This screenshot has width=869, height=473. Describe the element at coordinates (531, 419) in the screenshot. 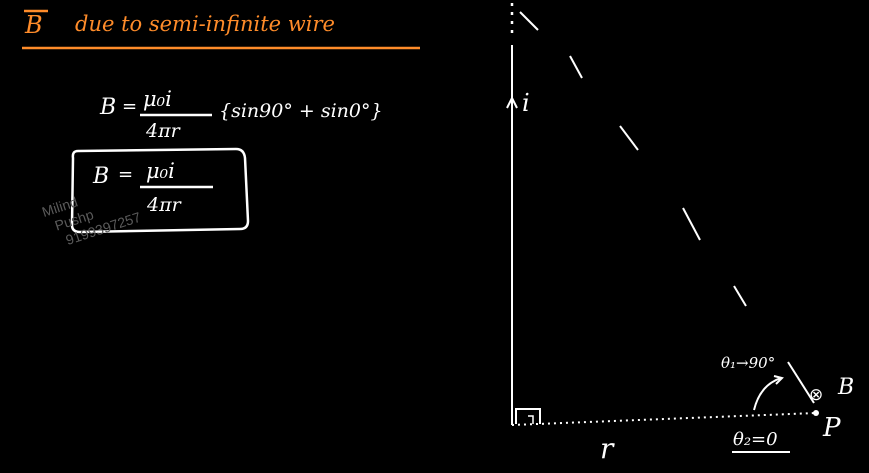

I see `right-angle-inner-mark` at that location.